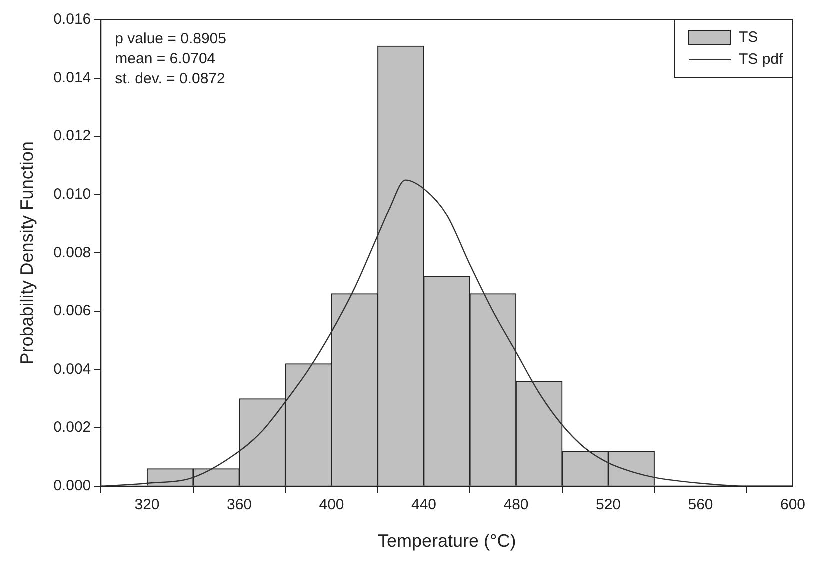  Describe the element at coordinates (73, 486) in the screenshot. I see `y-tick-label: 0.000` at that location.